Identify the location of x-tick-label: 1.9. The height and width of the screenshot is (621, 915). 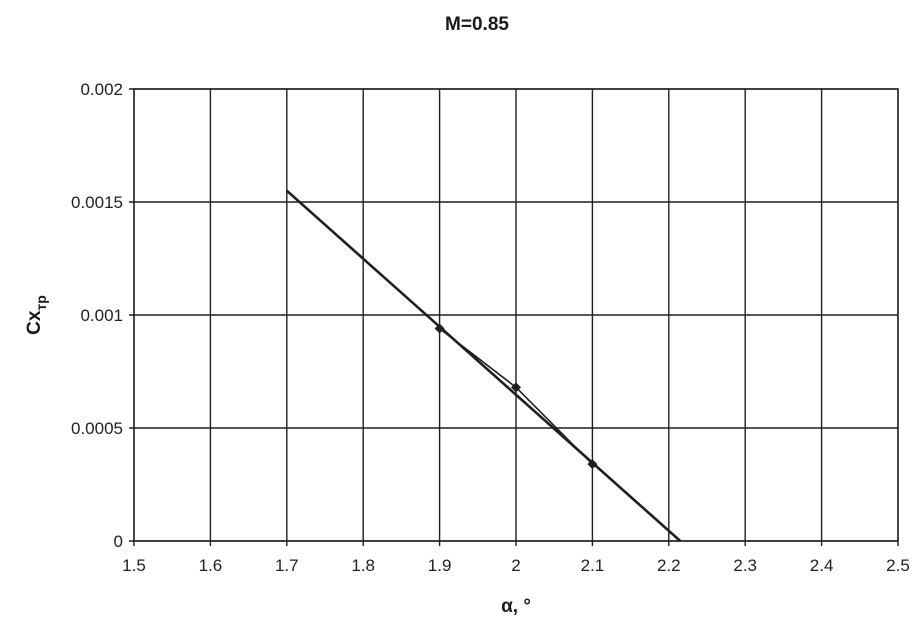
(440, 565).